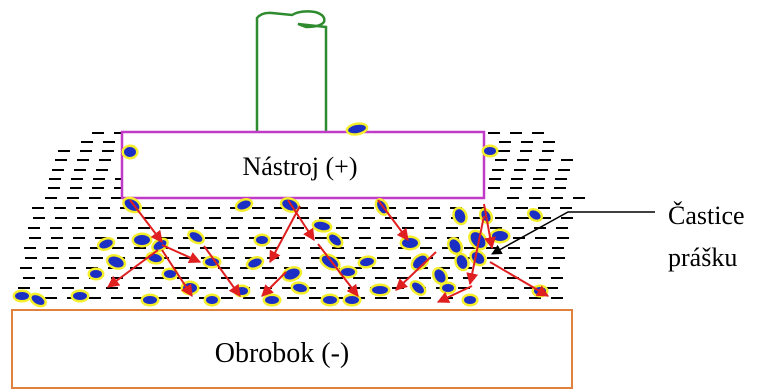 The height and width of the screenshot is (390, 766). I want to click on tool-electrode, so click(303, 165).